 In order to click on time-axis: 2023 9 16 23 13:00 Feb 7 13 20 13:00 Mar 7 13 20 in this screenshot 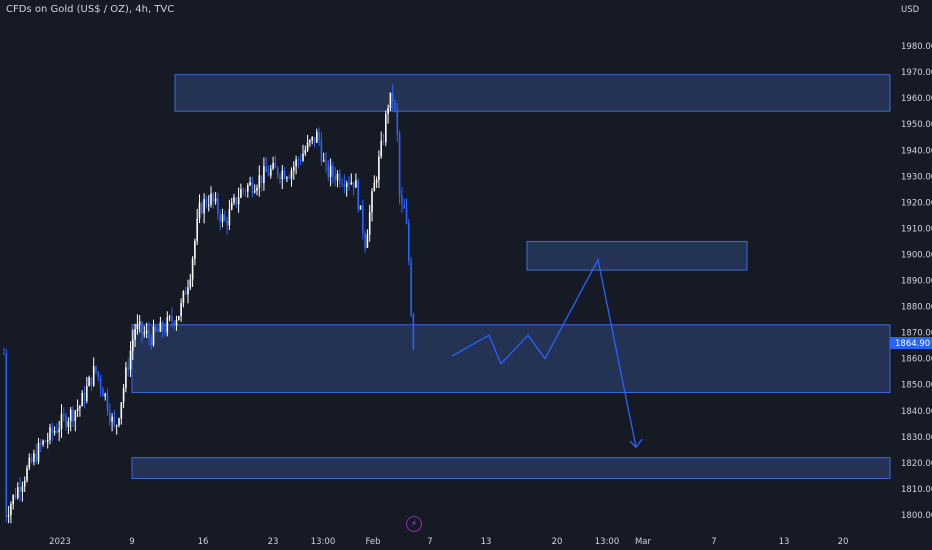, I will do `click(448, 542)`.